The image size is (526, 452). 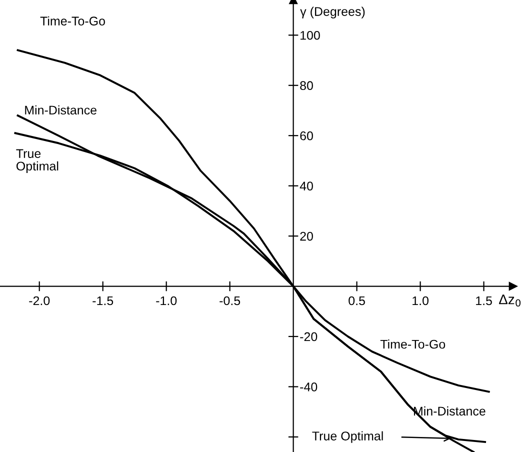 What do you see at coordinates (347, 437) in the screenshot?
I see `legend-label: True Optimal` at bounding box center [347, 437].